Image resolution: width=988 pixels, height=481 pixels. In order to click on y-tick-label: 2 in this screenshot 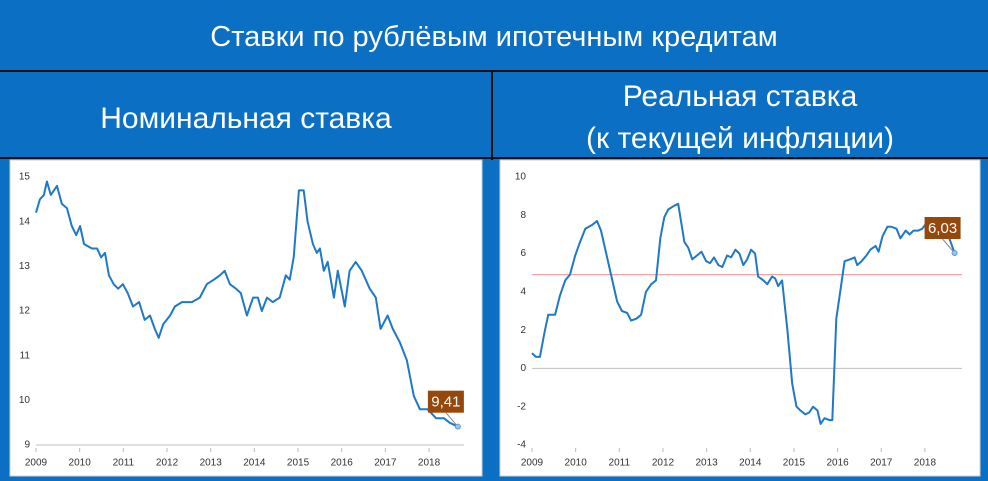, I will do `click(523, 330)`.